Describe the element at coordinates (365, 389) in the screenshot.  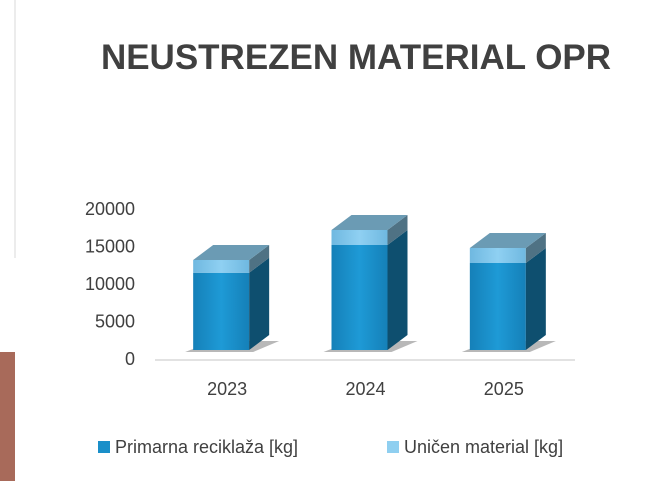
I see `x-tick-label: 2024` at that location.